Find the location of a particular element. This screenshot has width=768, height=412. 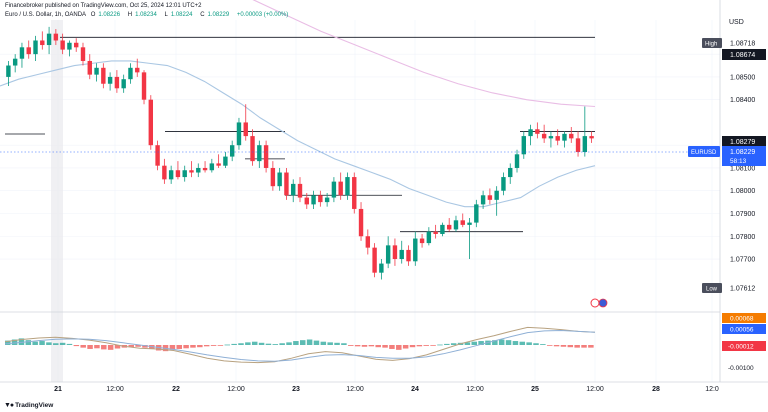

price-tag-1: 1.08674 is located at coordinates (742, 55).